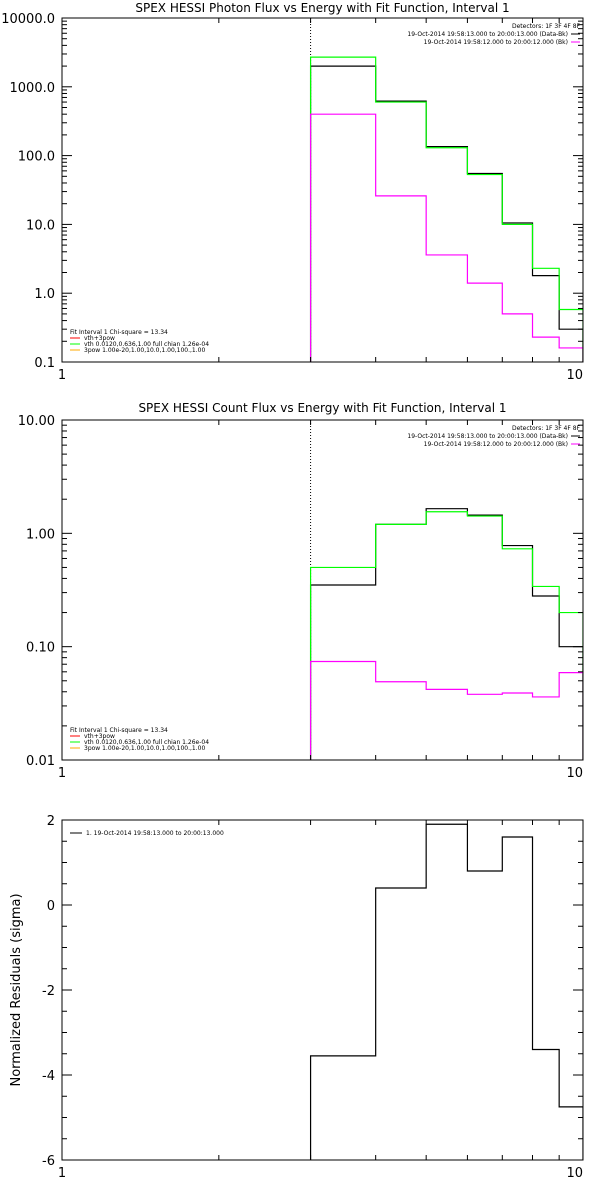  What do you see at coordinates (44, 363) in the screenshot?
I see `y-tick-label: 0.1` at bounding box center [44, 363].